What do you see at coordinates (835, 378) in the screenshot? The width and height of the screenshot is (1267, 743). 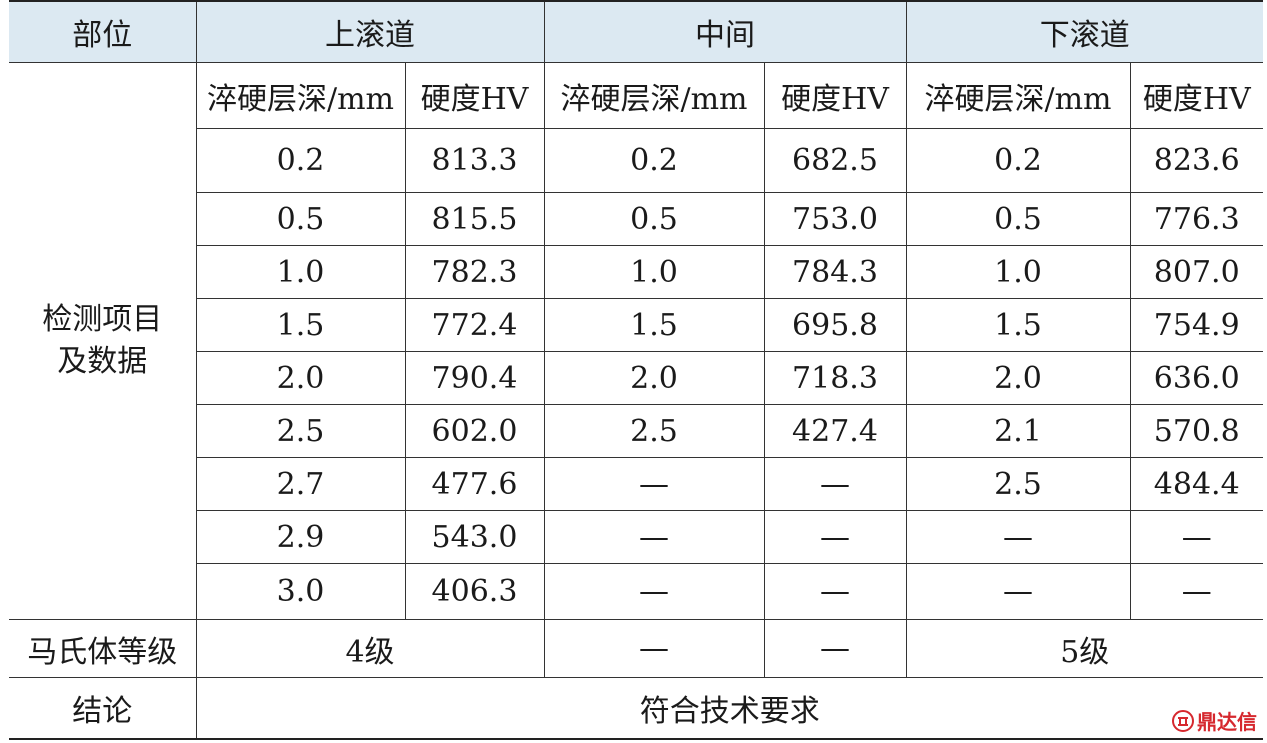 I see `cell: 718.3` at bounding box center [835, 378].